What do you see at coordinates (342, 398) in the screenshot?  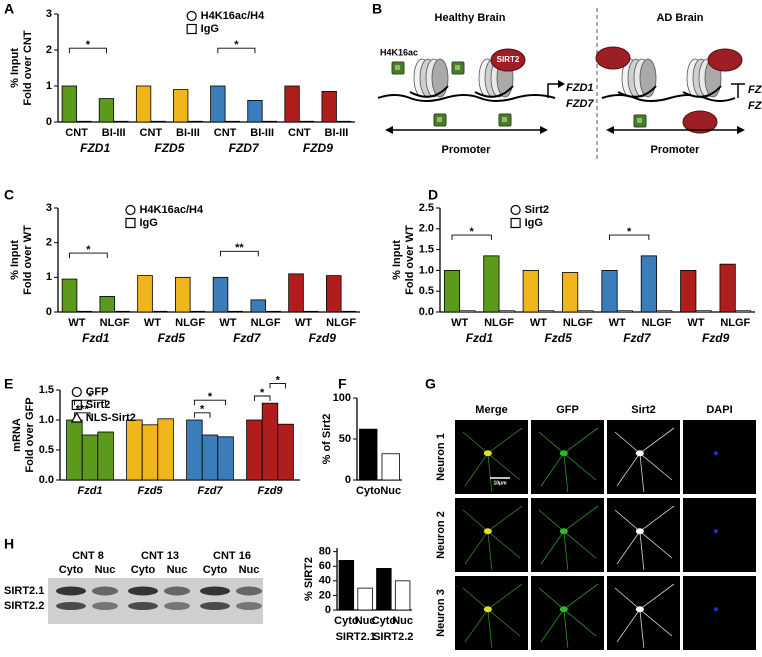 I see `y-tick-label: 100` at bounding box center [342, 398].